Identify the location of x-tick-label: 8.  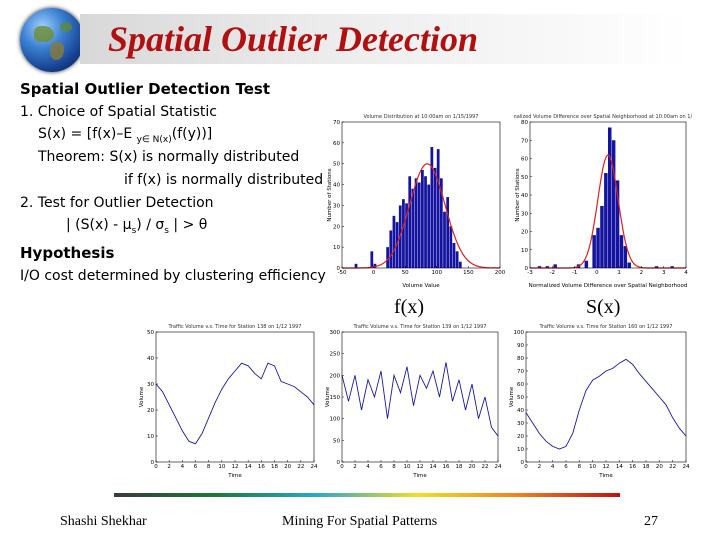
(580, 467).